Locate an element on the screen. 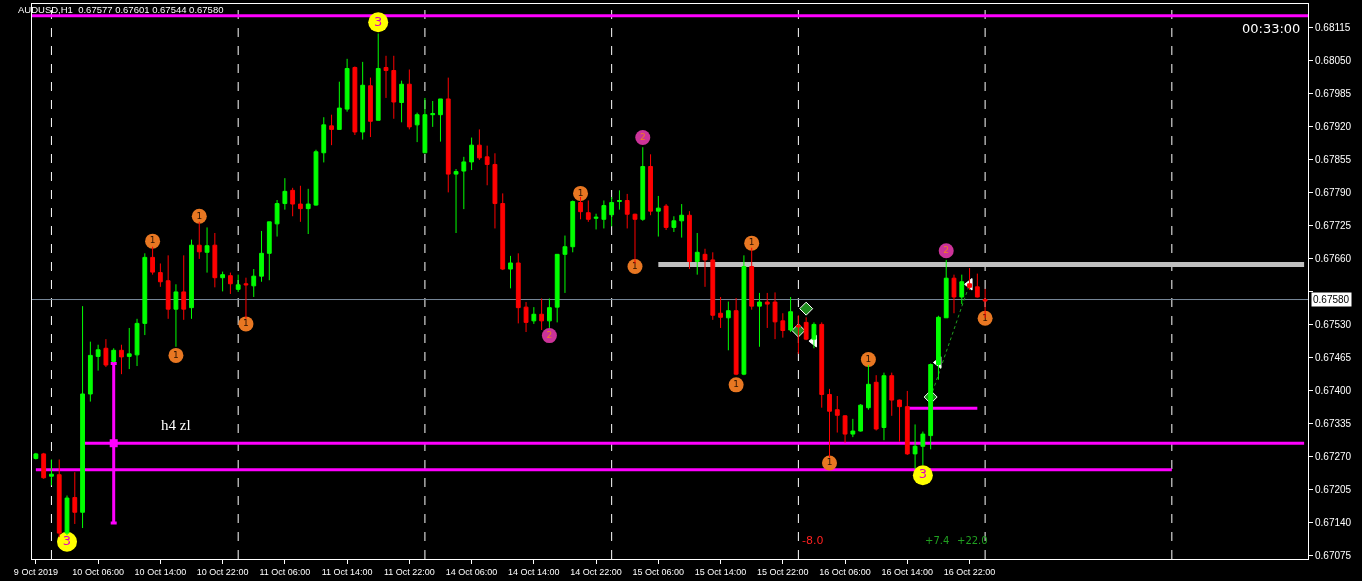 The image size is (1362, 581). x-tick-label: 11 Oct 22:00 is located at coordinates (409, 571).